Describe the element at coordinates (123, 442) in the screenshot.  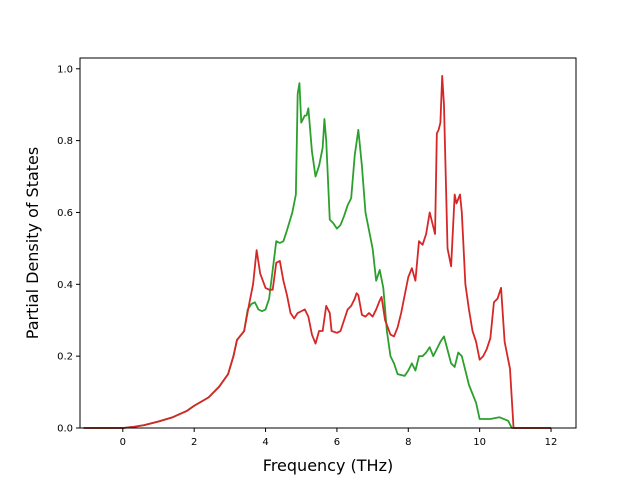
I see `x-tick-label: 0` at that location.